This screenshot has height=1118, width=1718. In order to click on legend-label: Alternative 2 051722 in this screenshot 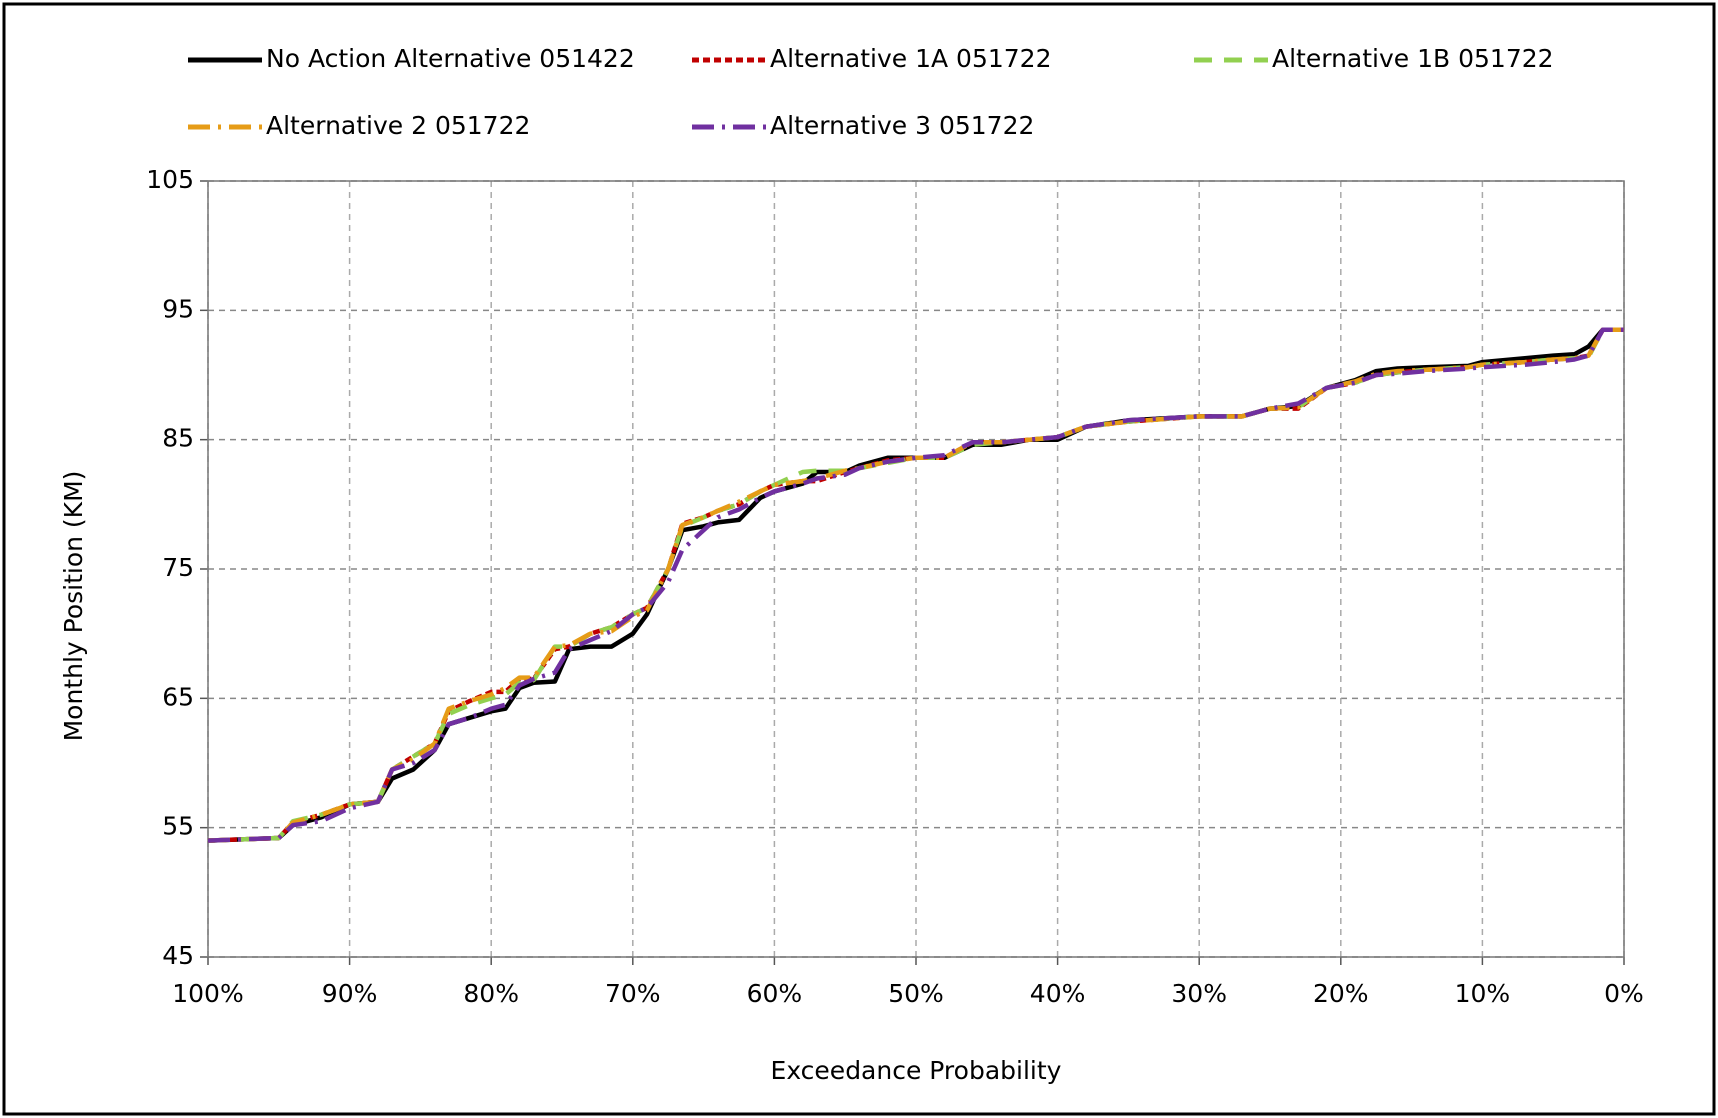, I will do `click(398, 125)`.